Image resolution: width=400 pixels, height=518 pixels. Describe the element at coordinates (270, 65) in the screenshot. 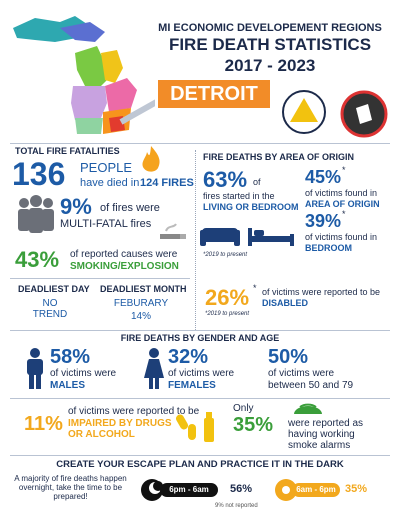

I see `years: 2017 - 2023` at that location.